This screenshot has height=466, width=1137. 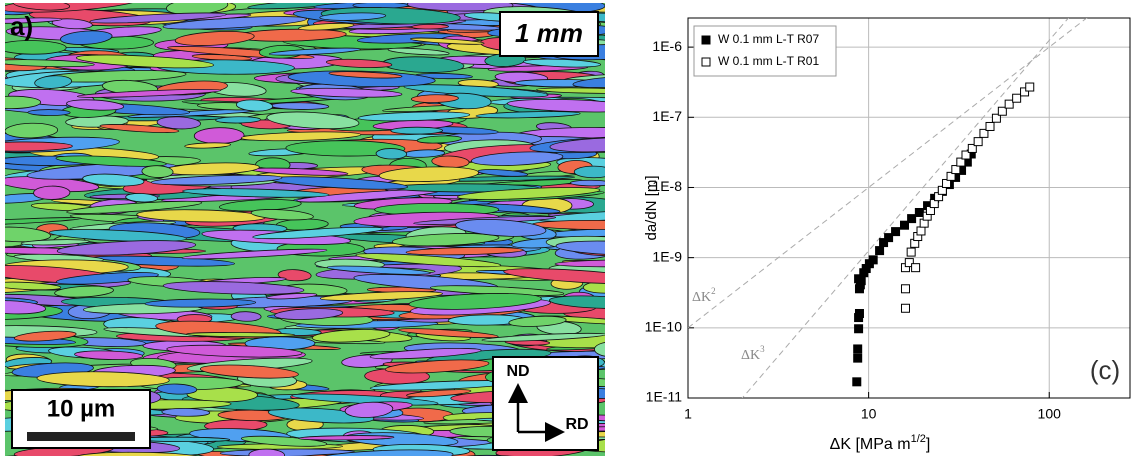 I want to click on reference-exponent: 3, so click(x=762, y=349).